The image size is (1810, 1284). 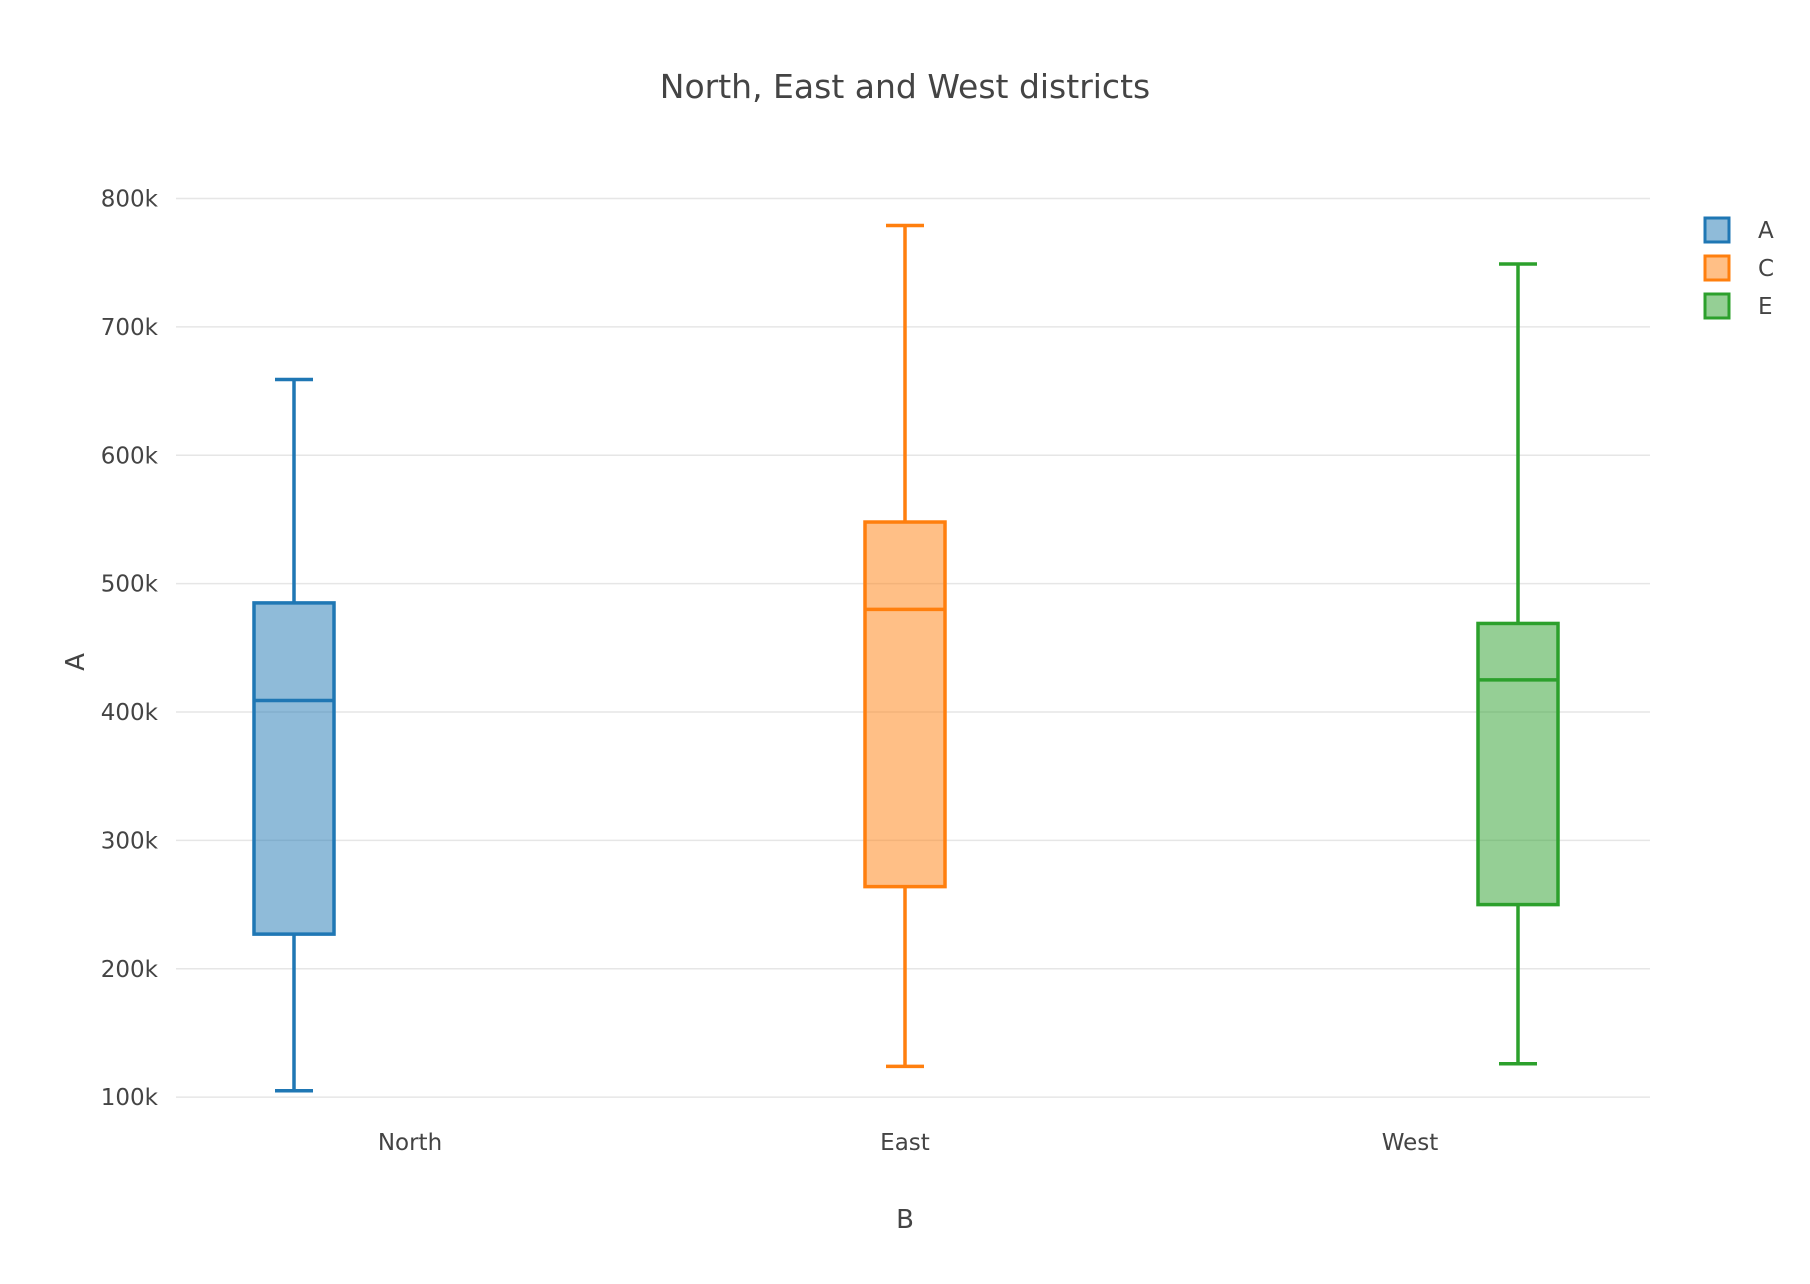 What do you see at coordinates (905, 1220) in the screenshot?
I see `x-axis-title: B` at bounding box center [905, 1220].